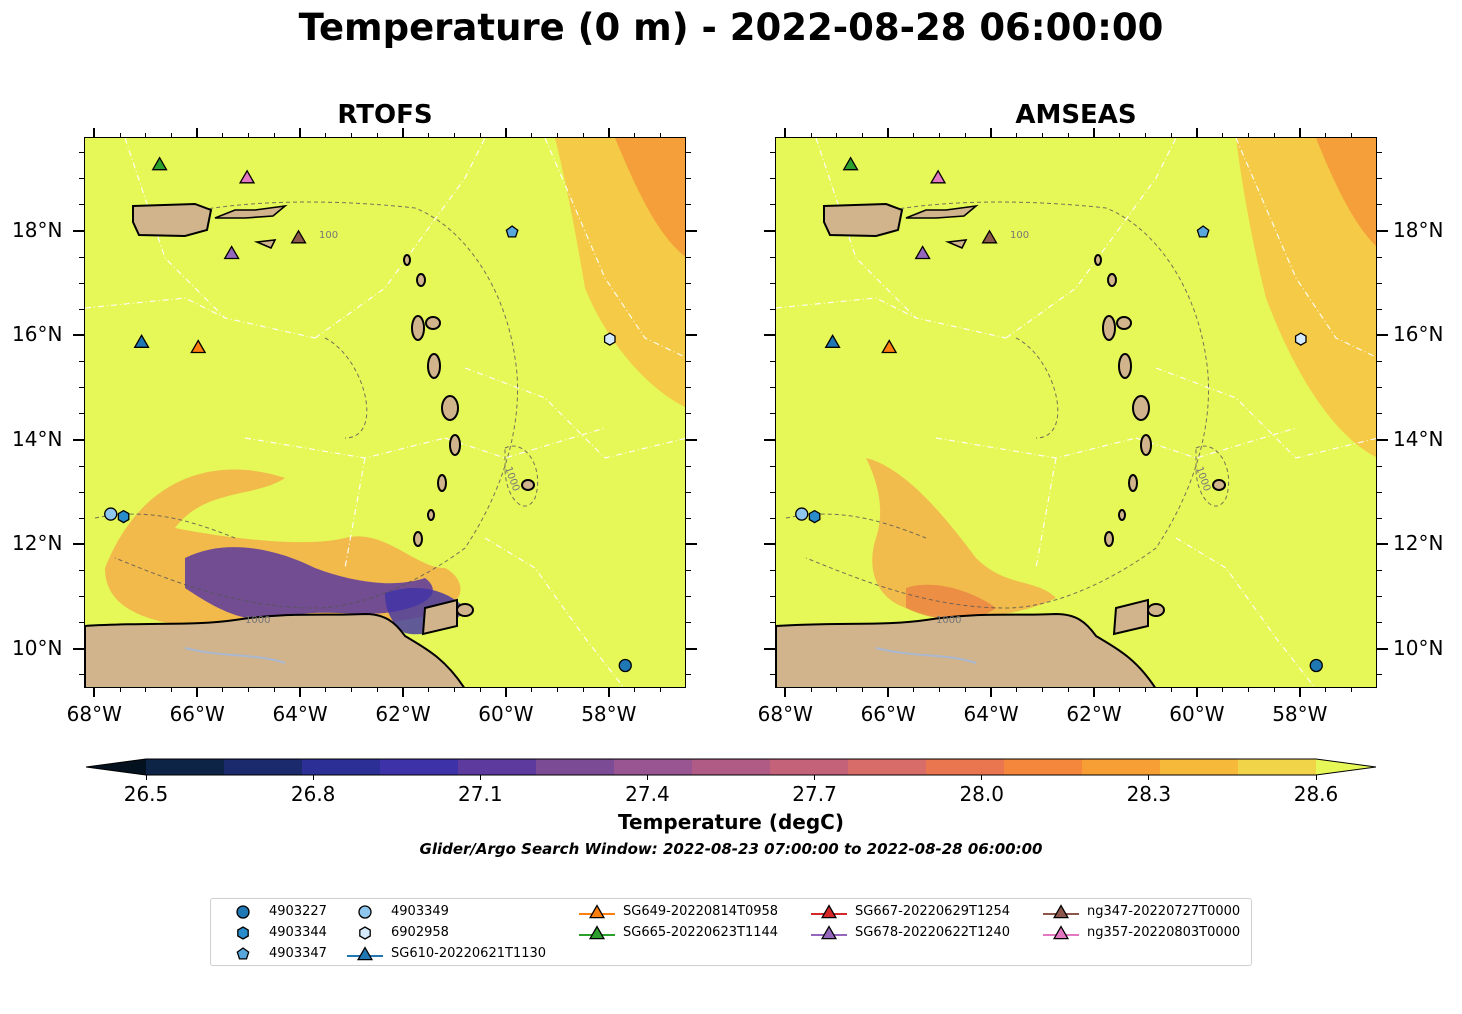 This screenshot has height=1014, width=1462. I want to click on panel-title-rtofs: RTOFS, so click(385, 115).